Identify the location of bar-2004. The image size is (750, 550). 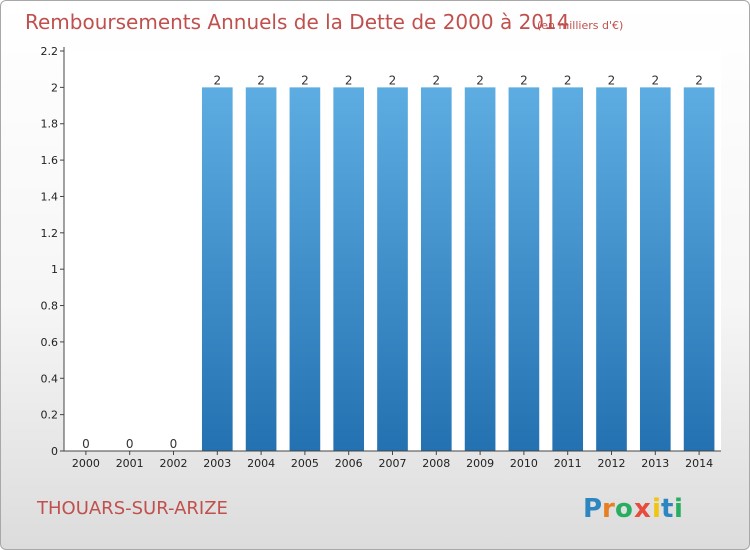
(261, 269).